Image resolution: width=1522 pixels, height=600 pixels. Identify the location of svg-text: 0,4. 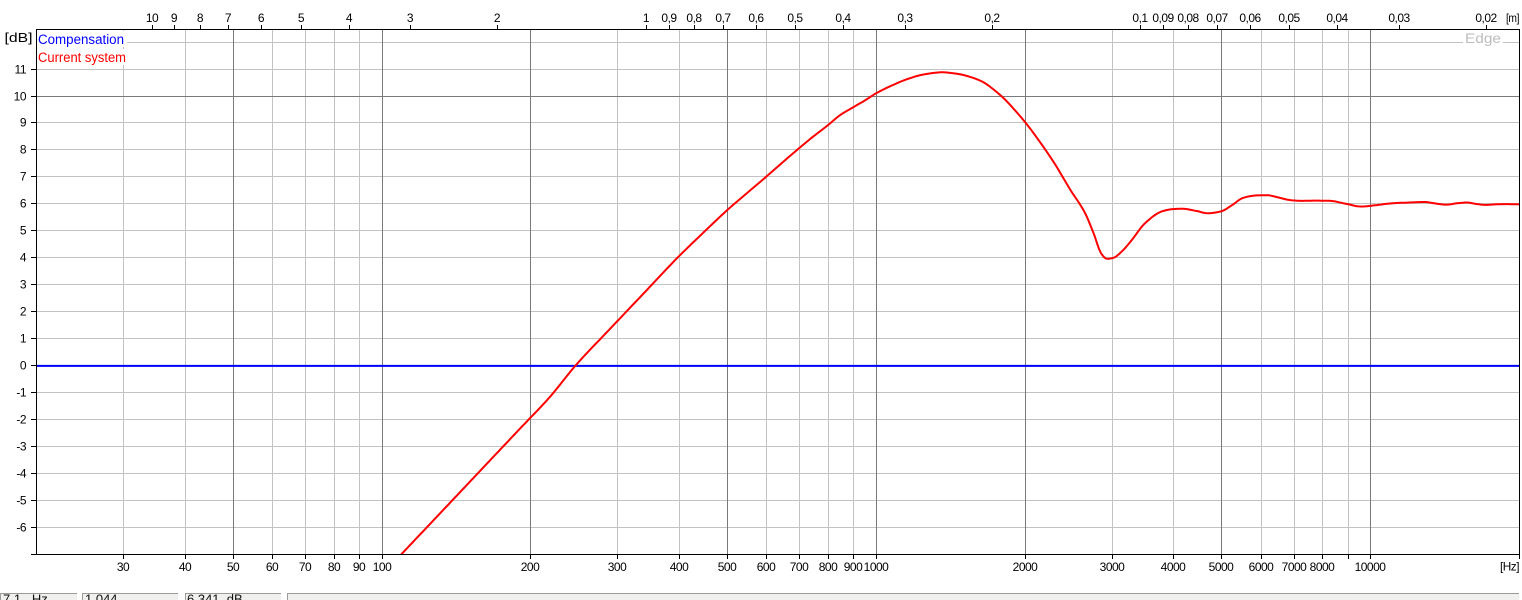
(843, 18).